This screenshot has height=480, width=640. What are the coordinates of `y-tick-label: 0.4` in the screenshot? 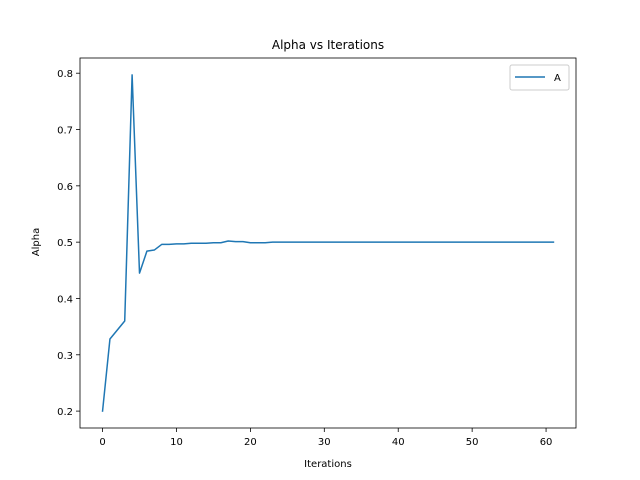 It's located at (65, 299).